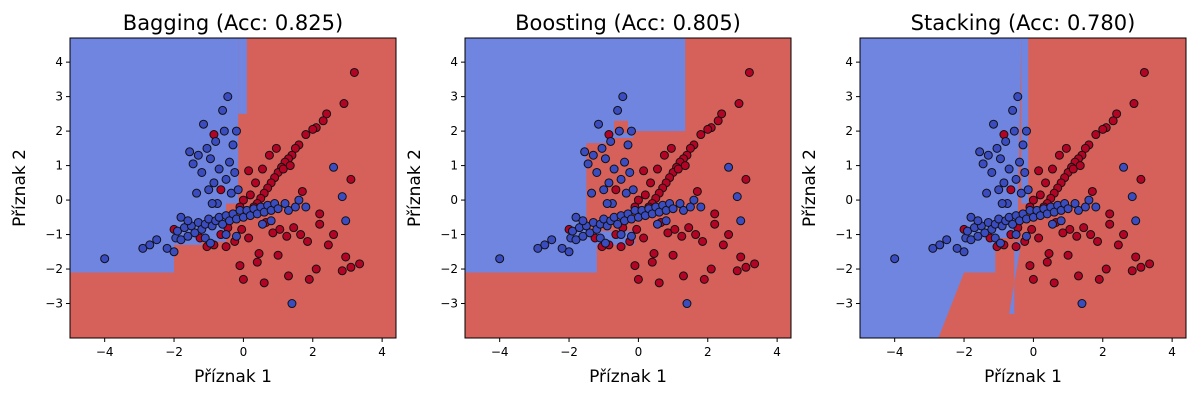  What do you see at coordinates (844, 235) in the screenshot?
I see `y-tick-label: −1` at bounding box center [844, 235].